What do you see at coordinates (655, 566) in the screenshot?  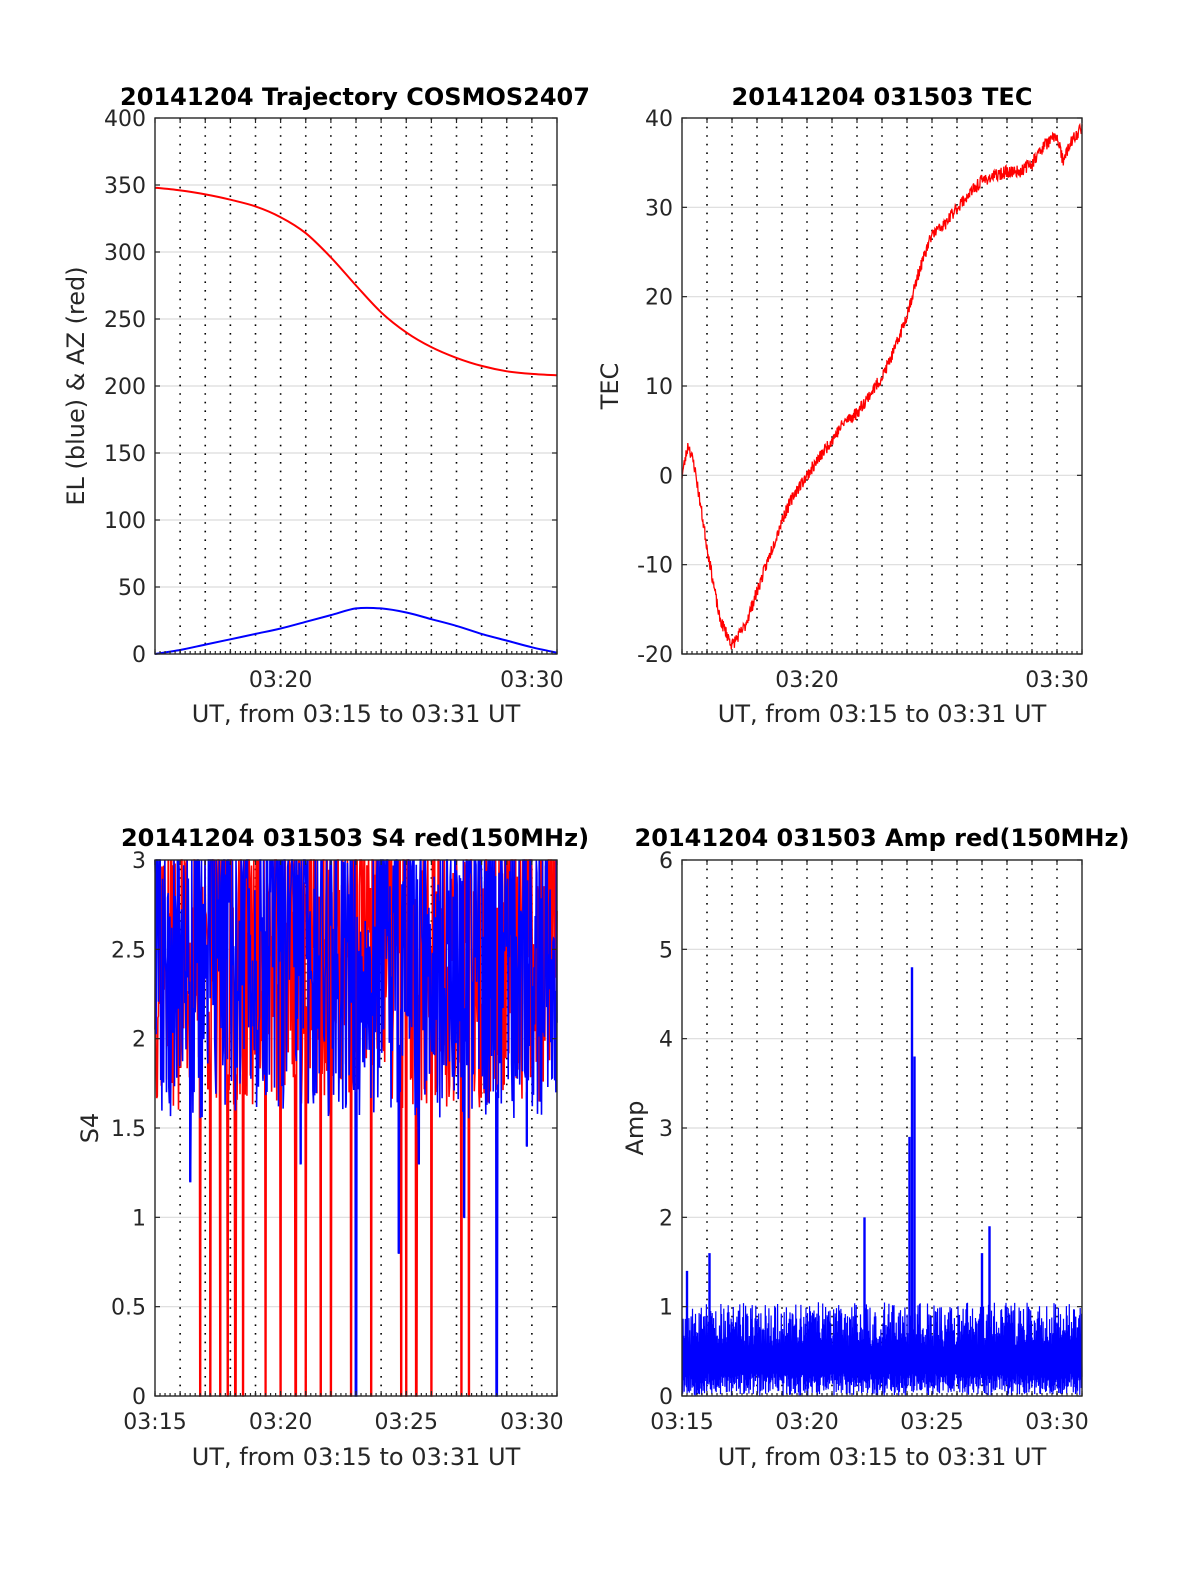 I see `tec-y-tick-label: -10` at bounding box center [655, 566].